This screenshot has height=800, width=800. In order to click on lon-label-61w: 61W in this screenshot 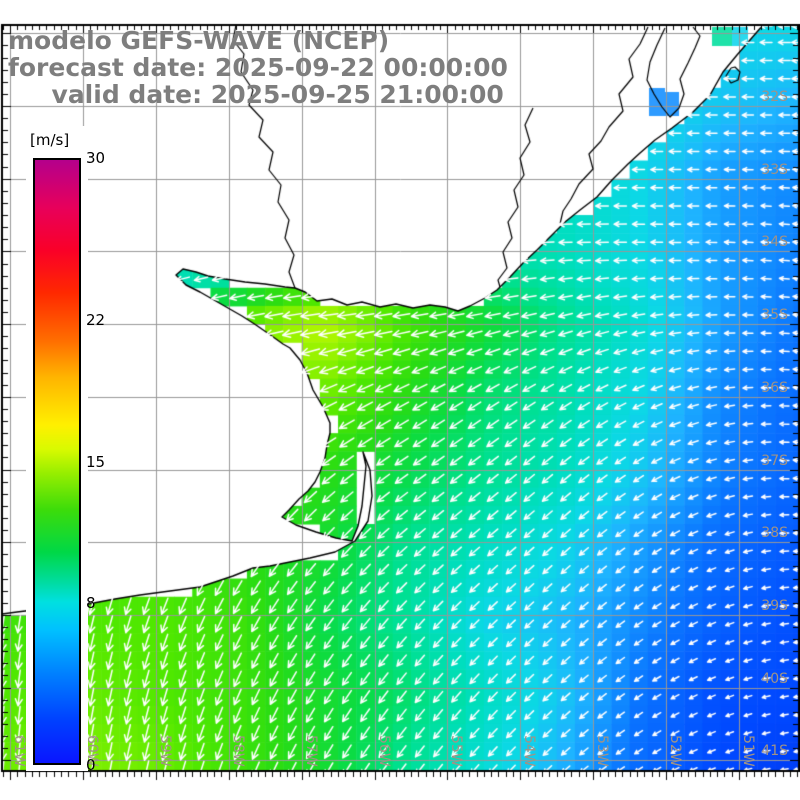, I will do `click(19, 751)`.